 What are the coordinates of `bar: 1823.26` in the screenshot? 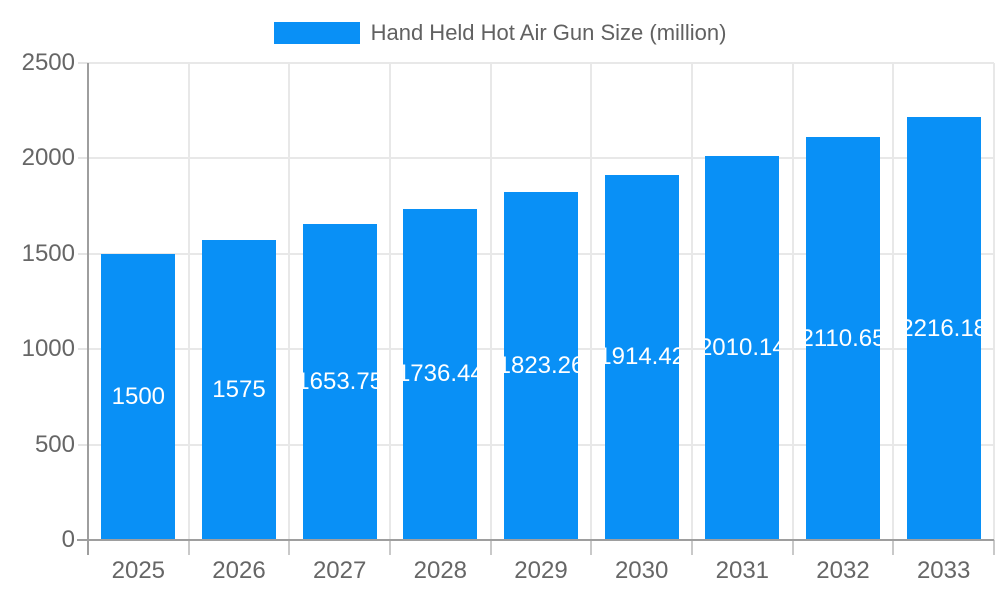 It's located at (541, 366).